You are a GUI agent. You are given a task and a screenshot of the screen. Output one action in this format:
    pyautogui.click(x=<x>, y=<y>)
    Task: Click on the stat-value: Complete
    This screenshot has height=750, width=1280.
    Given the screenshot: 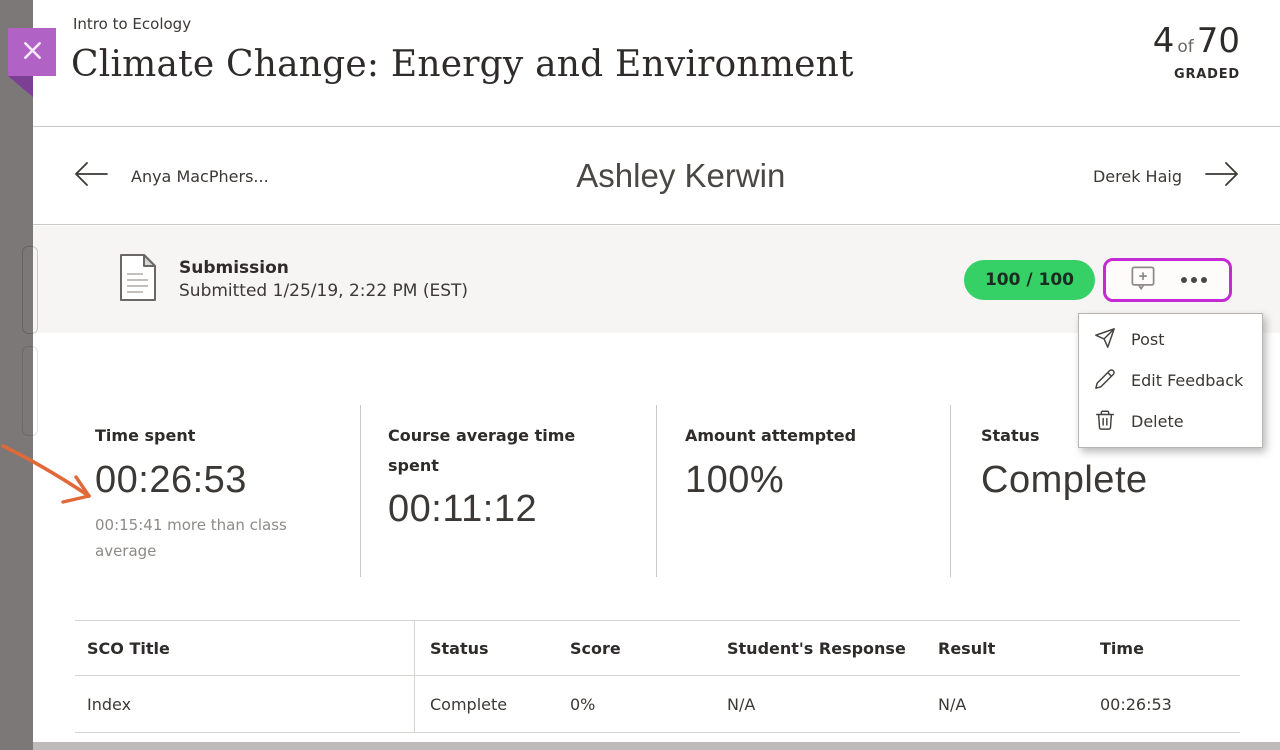 What is the action you would take?
    pyautogui.click(x=1064, y=479)
    